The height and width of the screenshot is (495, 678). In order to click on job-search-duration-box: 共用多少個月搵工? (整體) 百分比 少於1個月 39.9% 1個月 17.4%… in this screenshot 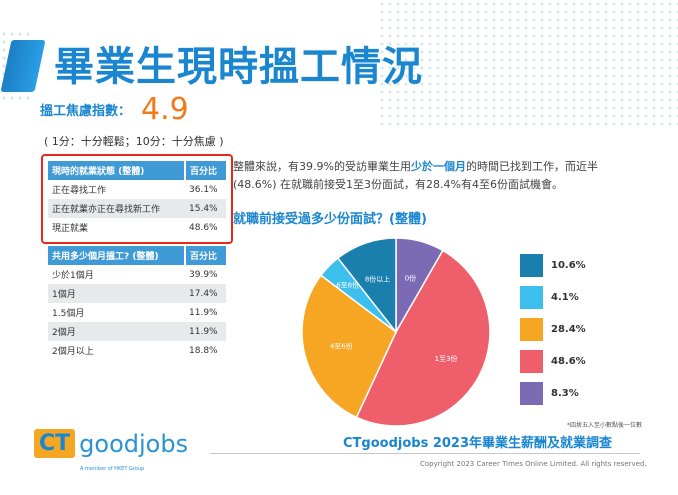, I will do `click(137, 303)`.